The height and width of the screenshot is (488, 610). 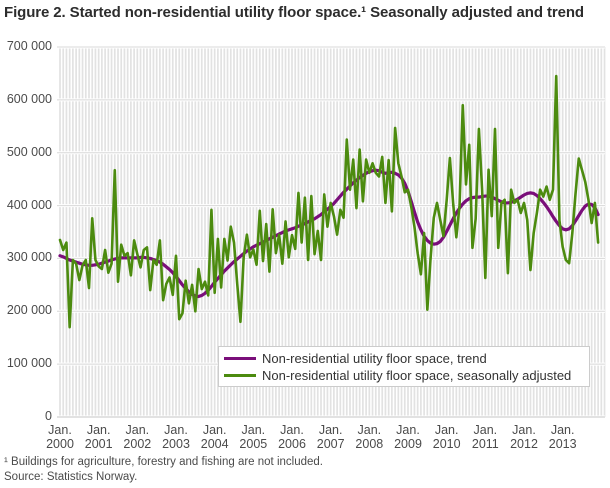 What do you see at coordinates (562, 437) in the screenshot?
I see `x-axis-tick-label: Jan. 2013` at bounding box center [562, 437].